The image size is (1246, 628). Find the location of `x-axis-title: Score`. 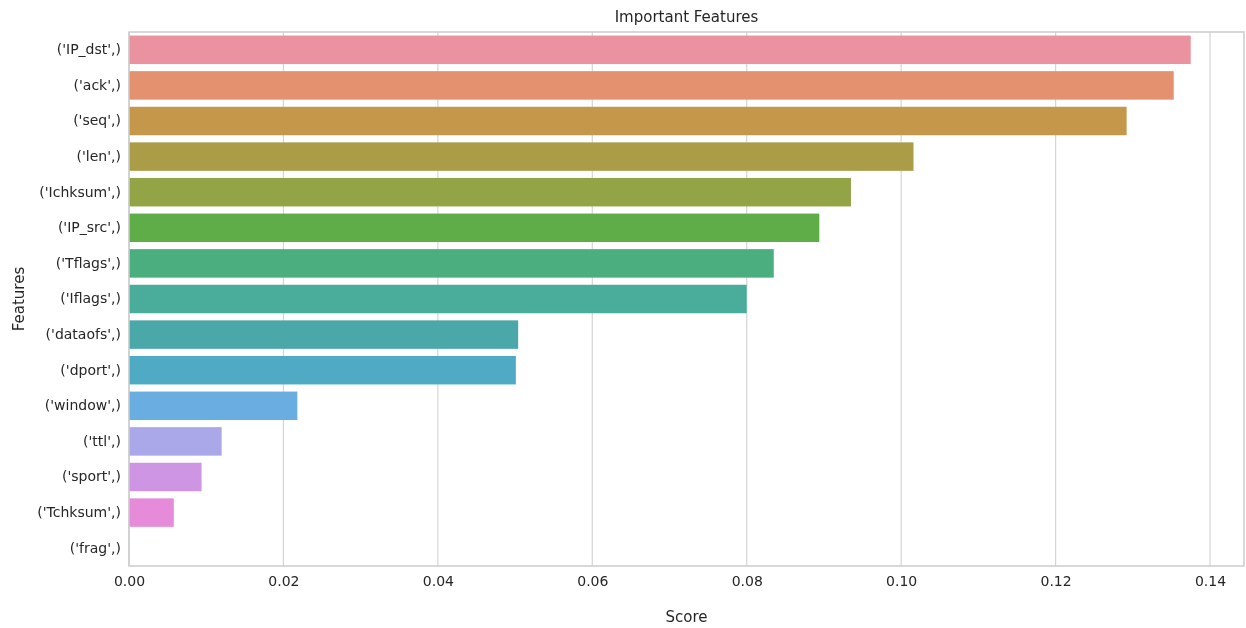

x-axis-title: Score is located at coordinates (686, 617).